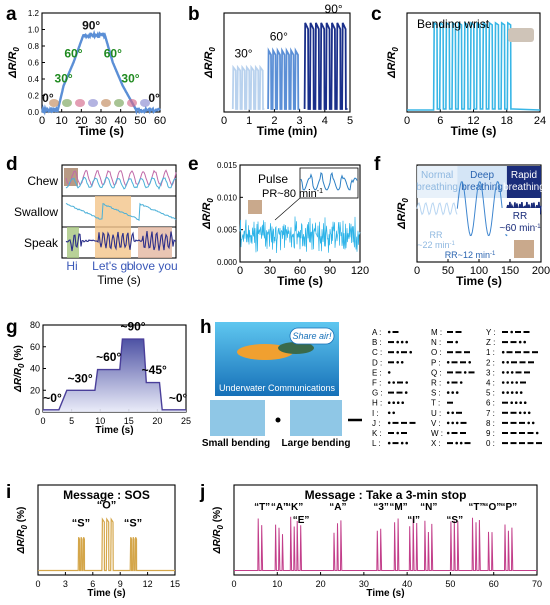 The image size is (550, 605). I want to click on y-axis-label-unit: (%), so click(217, 516).